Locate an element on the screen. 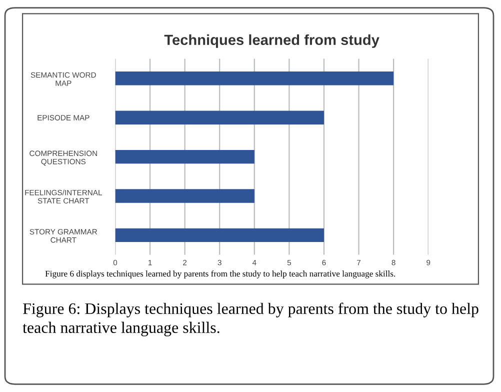 This screenshot has height=392, width=501. caption: Figure 6 displays techniques learned by parents from the study to help teach narrative language skills. is located at coordinates (220, 274).